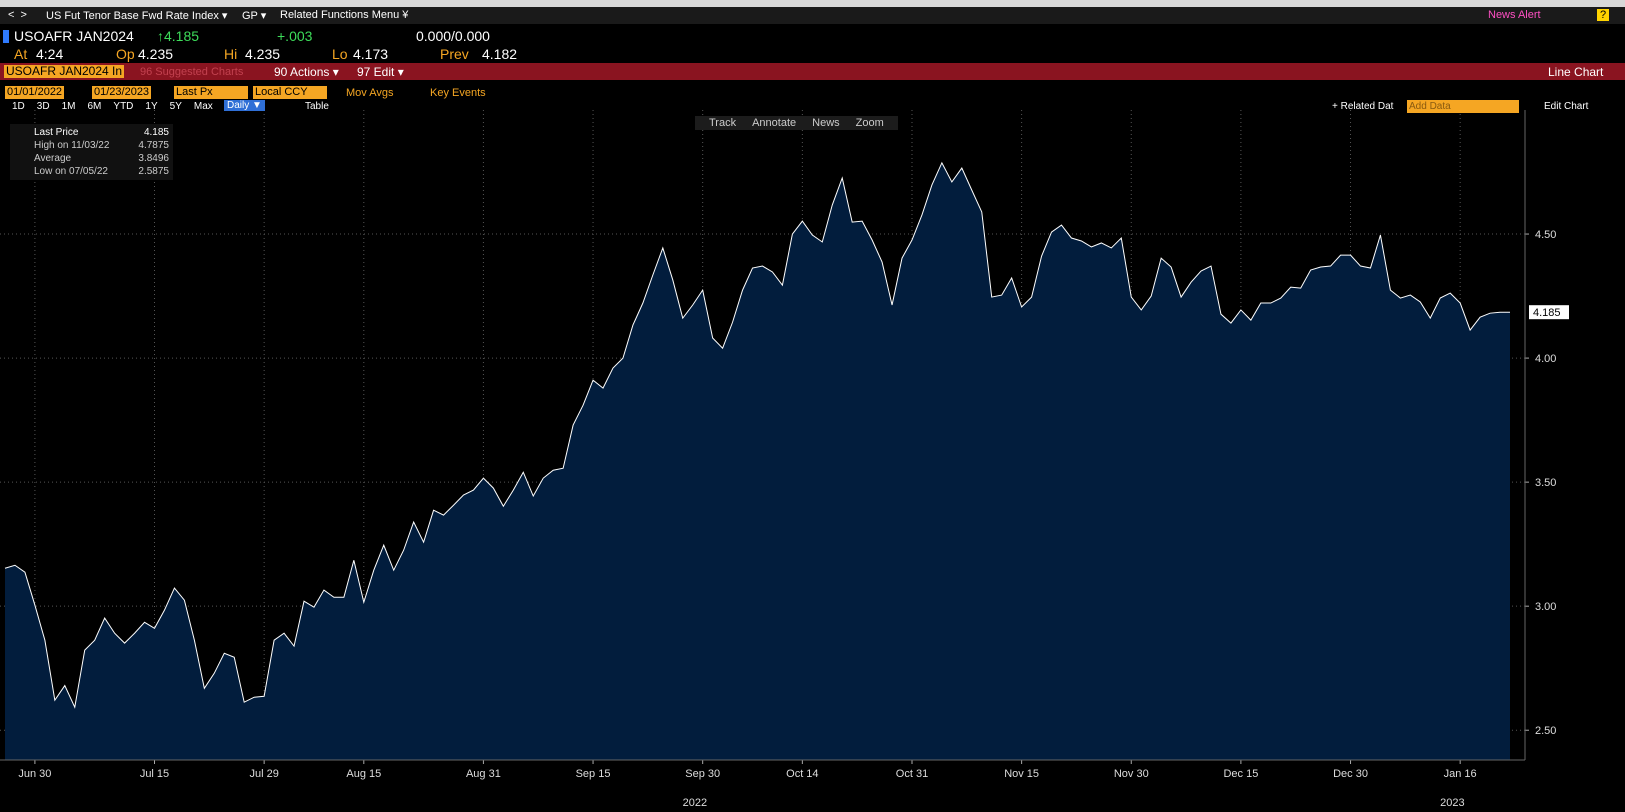  Describe the element at coordinates (74, 36) in the screenshot. I see `ticker: USOAFR JAN2024` at that location.